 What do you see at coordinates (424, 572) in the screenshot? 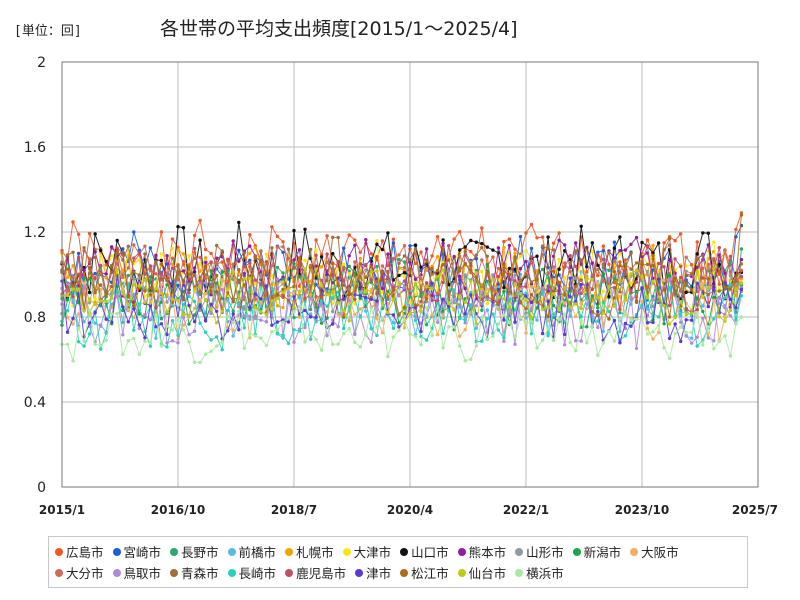
I see `legend-item: 松江市` at bounding box center [424, 572].